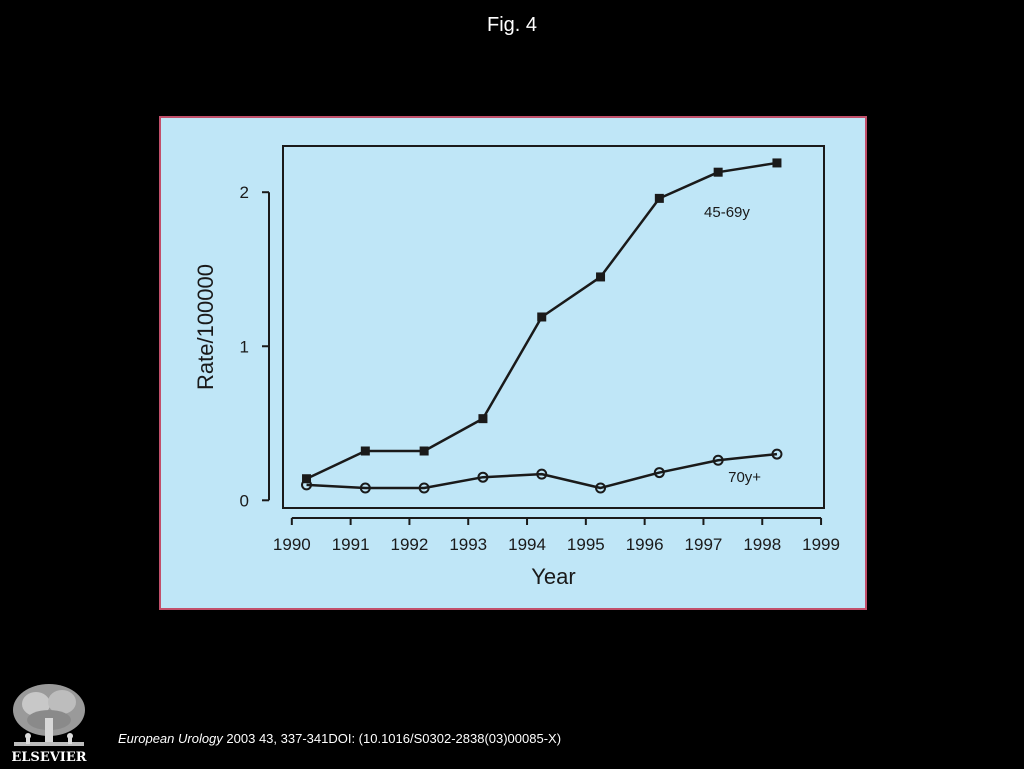 This screenshot has width=1024, height=769. What do you see at coordinates (553, 576) in the screenshot?
I see `x-axis-title: Year` at bounding box center [553, 576].